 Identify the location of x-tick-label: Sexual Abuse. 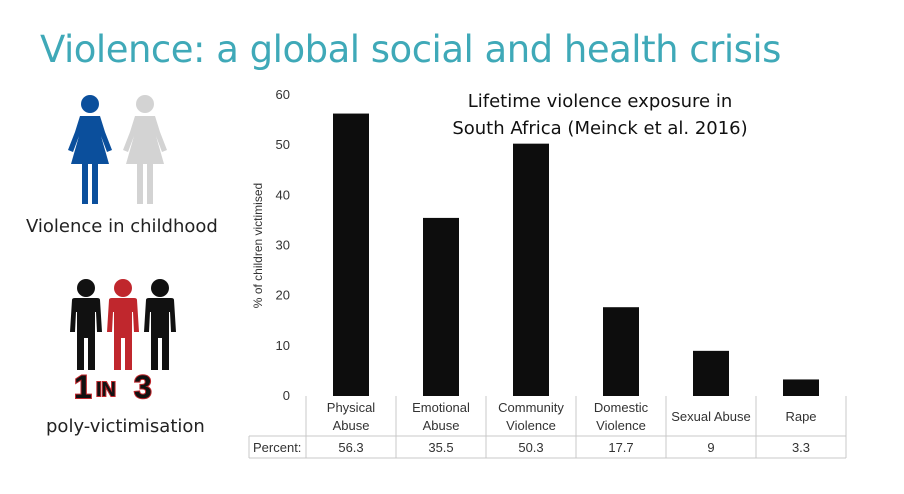
(711, 416).